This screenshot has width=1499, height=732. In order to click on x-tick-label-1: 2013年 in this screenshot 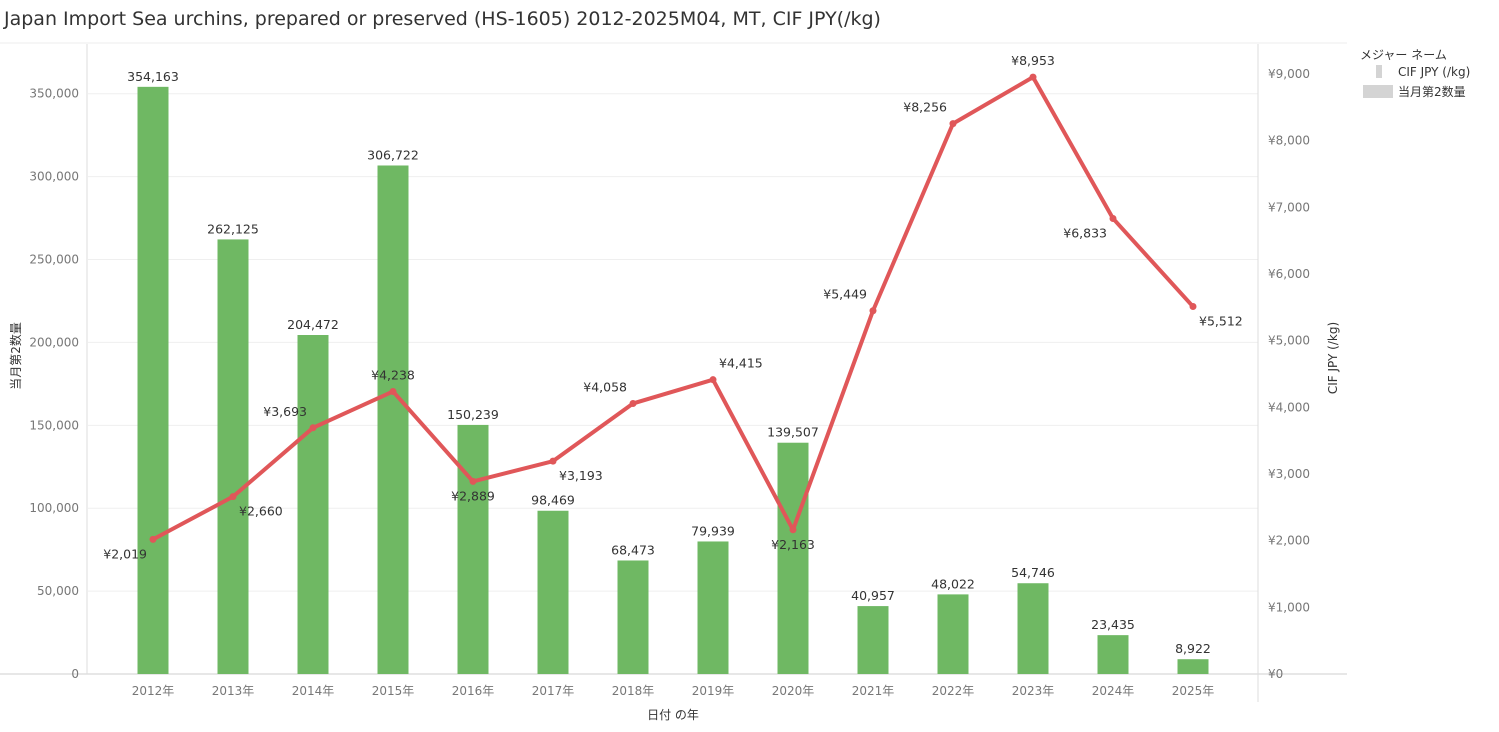, I will do `click(233, 691)`.